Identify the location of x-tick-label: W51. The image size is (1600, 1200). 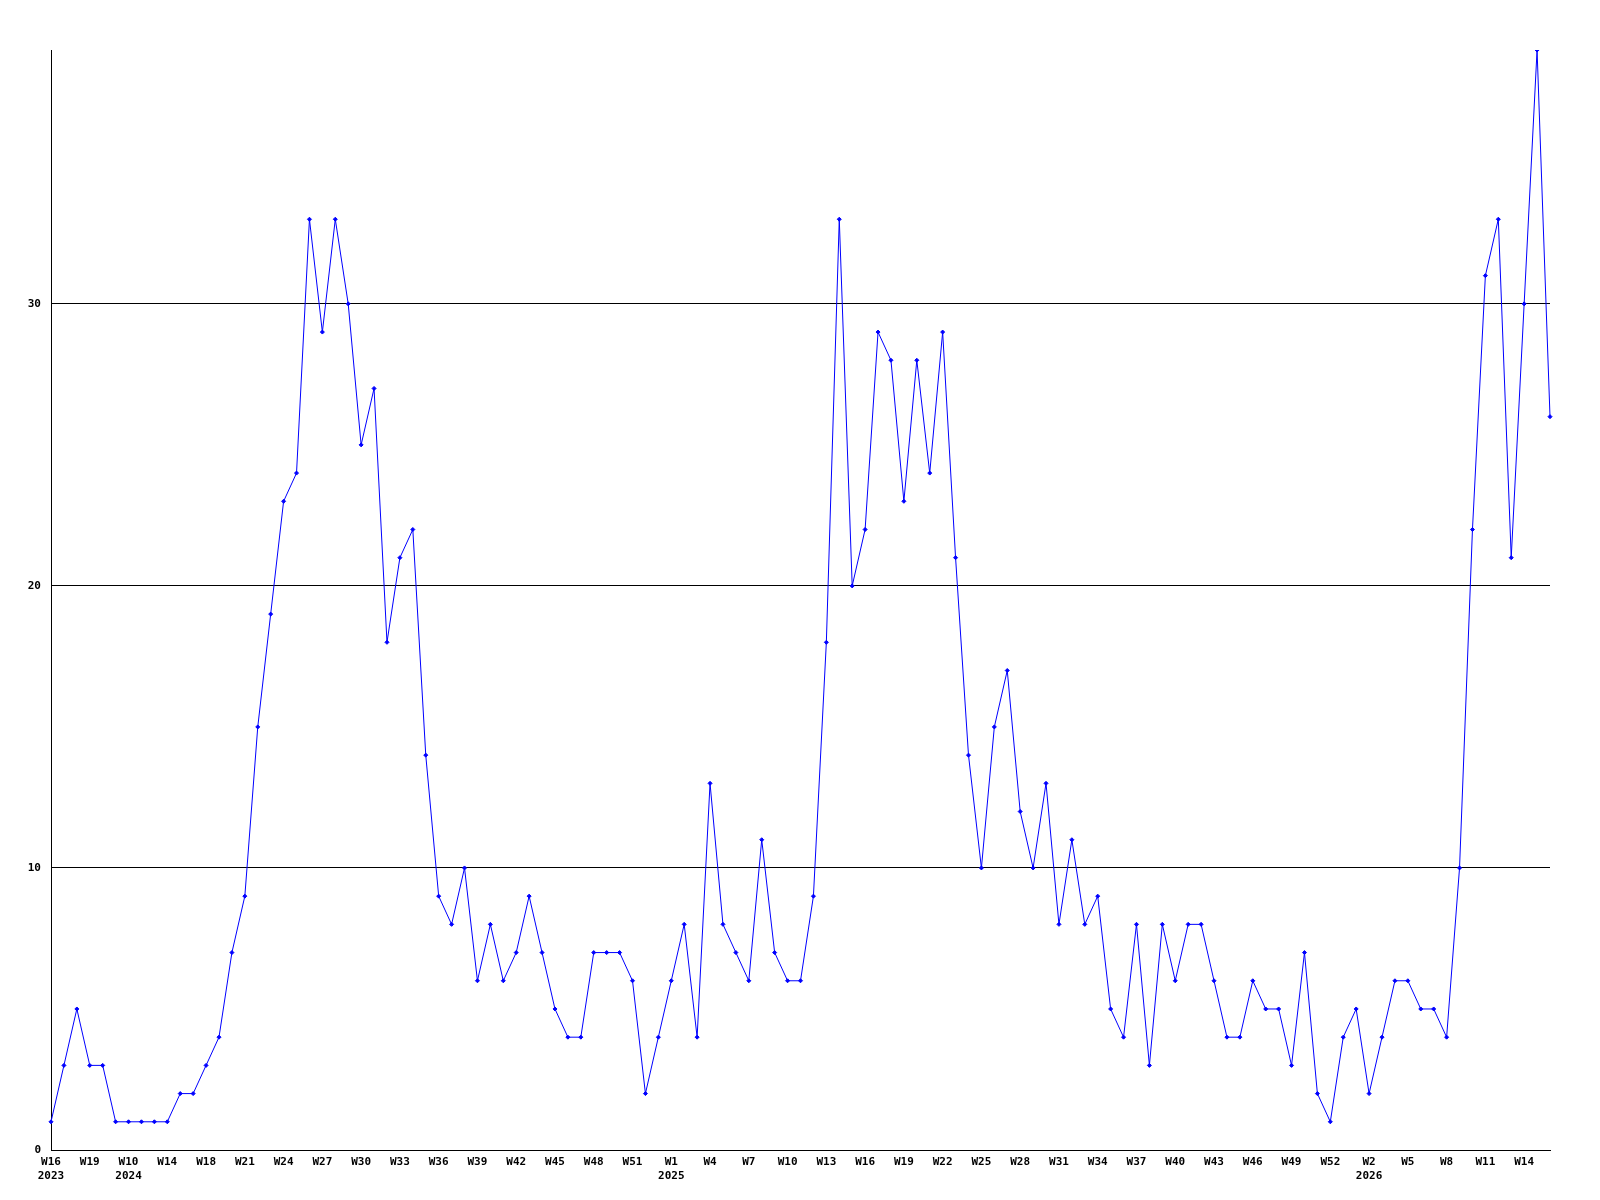
(632, 1162).